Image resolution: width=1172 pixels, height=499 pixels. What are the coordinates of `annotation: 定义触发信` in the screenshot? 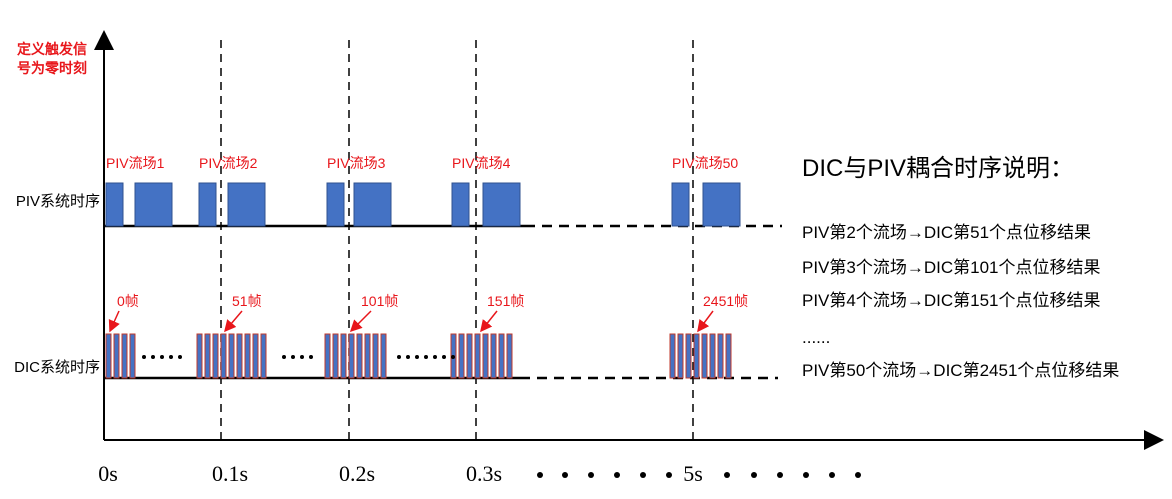 It's located at (52, 49).